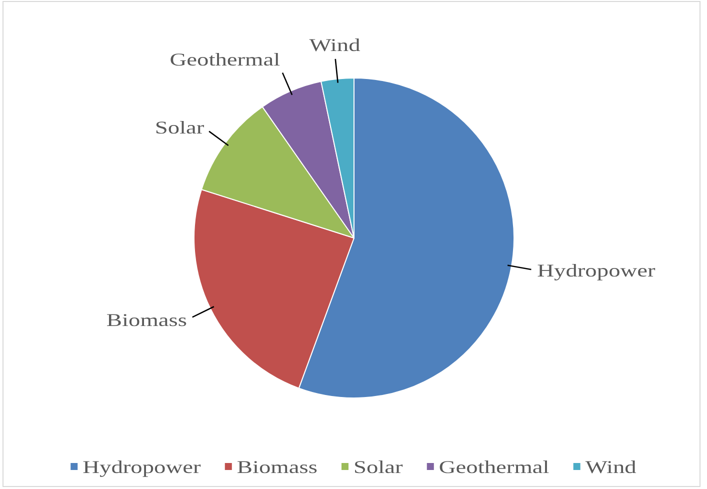 The height and width of the screenshot is (489, 707). What do you see at coordinates (146, 319) in the screenshot?
I see `slice-label: Biomass` at bounding box center [146, 319].